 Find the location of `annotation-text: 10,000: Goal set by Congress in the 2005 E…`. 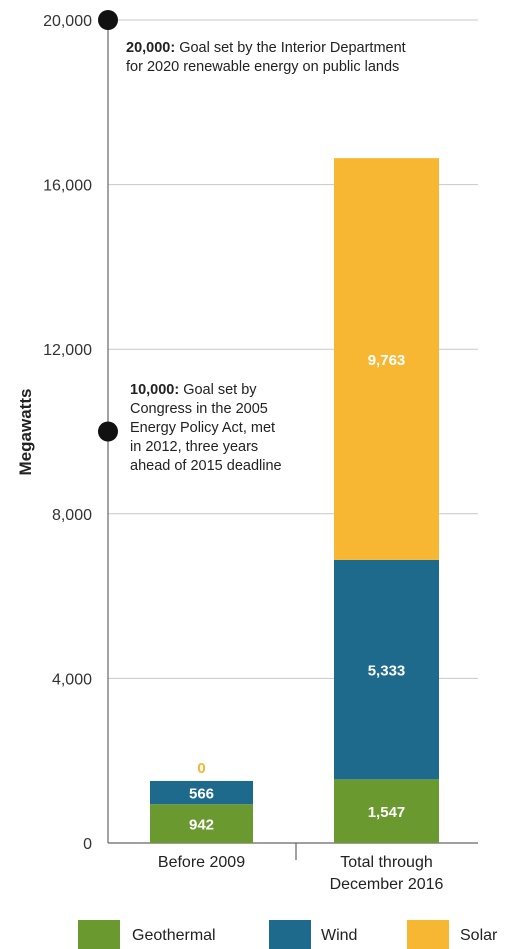

annotation-text: 10,000: Goal set by Congress in the 2005 E… is located at coordinates (206, 428).